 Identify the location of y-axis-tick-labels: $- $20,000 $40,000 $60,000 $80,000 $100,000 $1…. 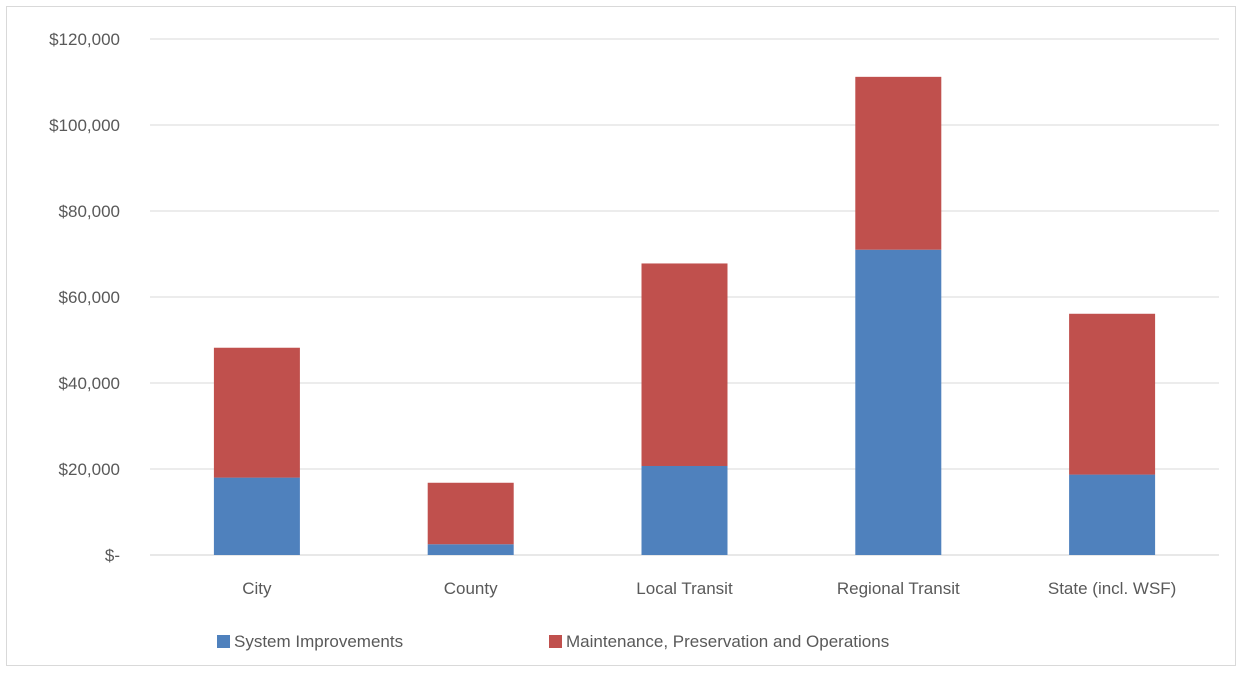
(84, 297).